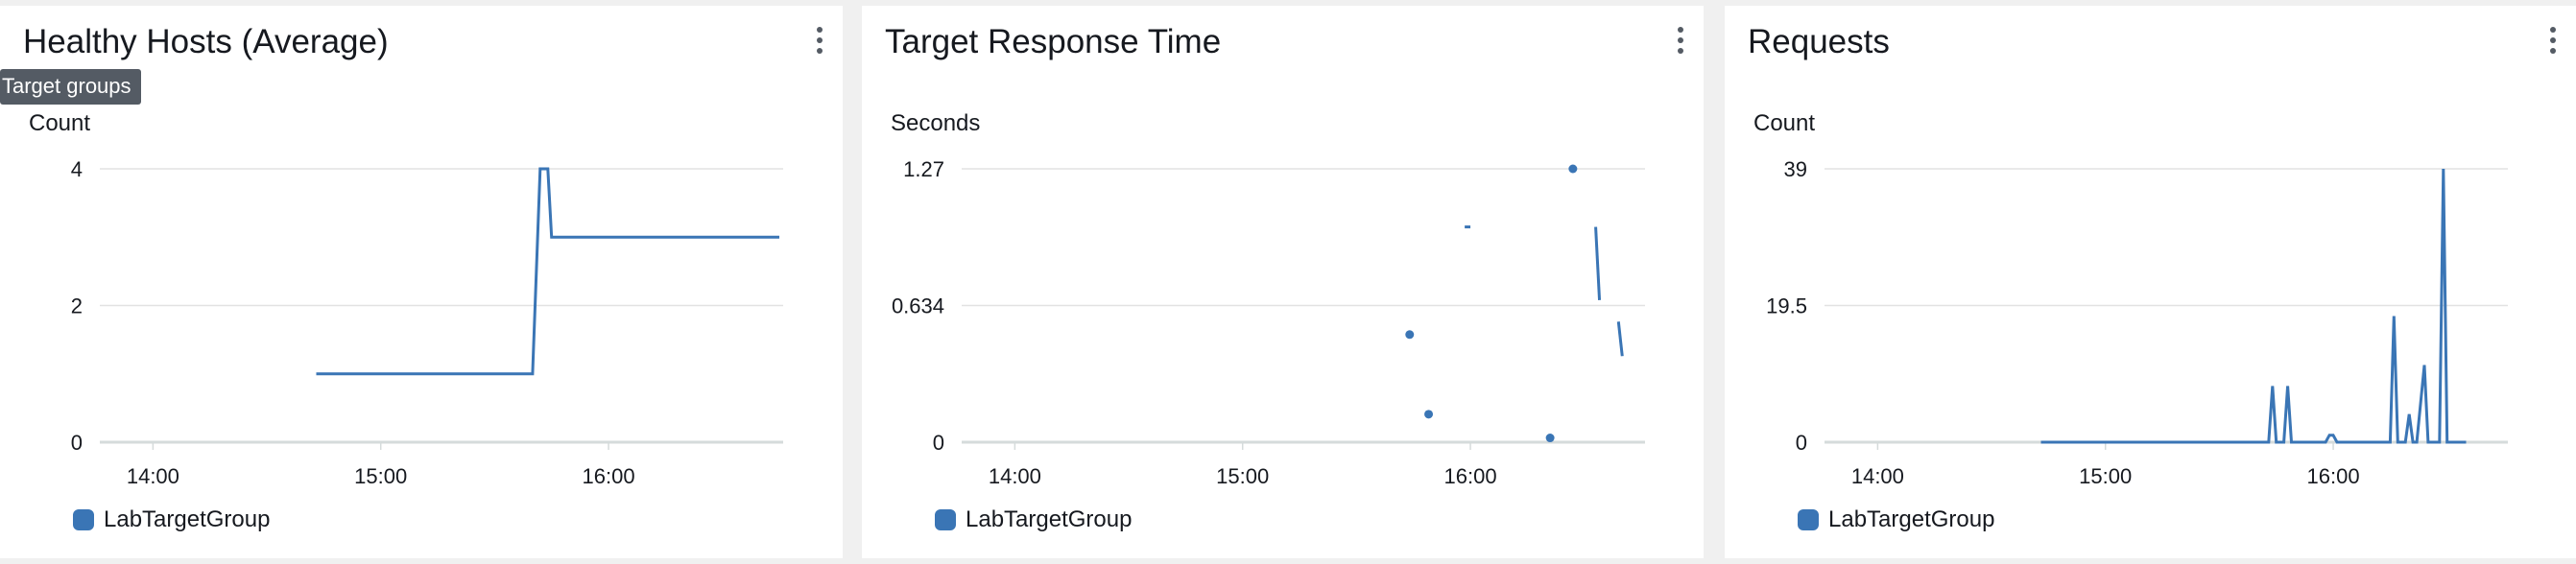 The image size is (2576, 564). What do you see at coordinates (935, 123) in the screenshot?
I see `y-axis-label: Seconds` at bounding box center [935, 123].